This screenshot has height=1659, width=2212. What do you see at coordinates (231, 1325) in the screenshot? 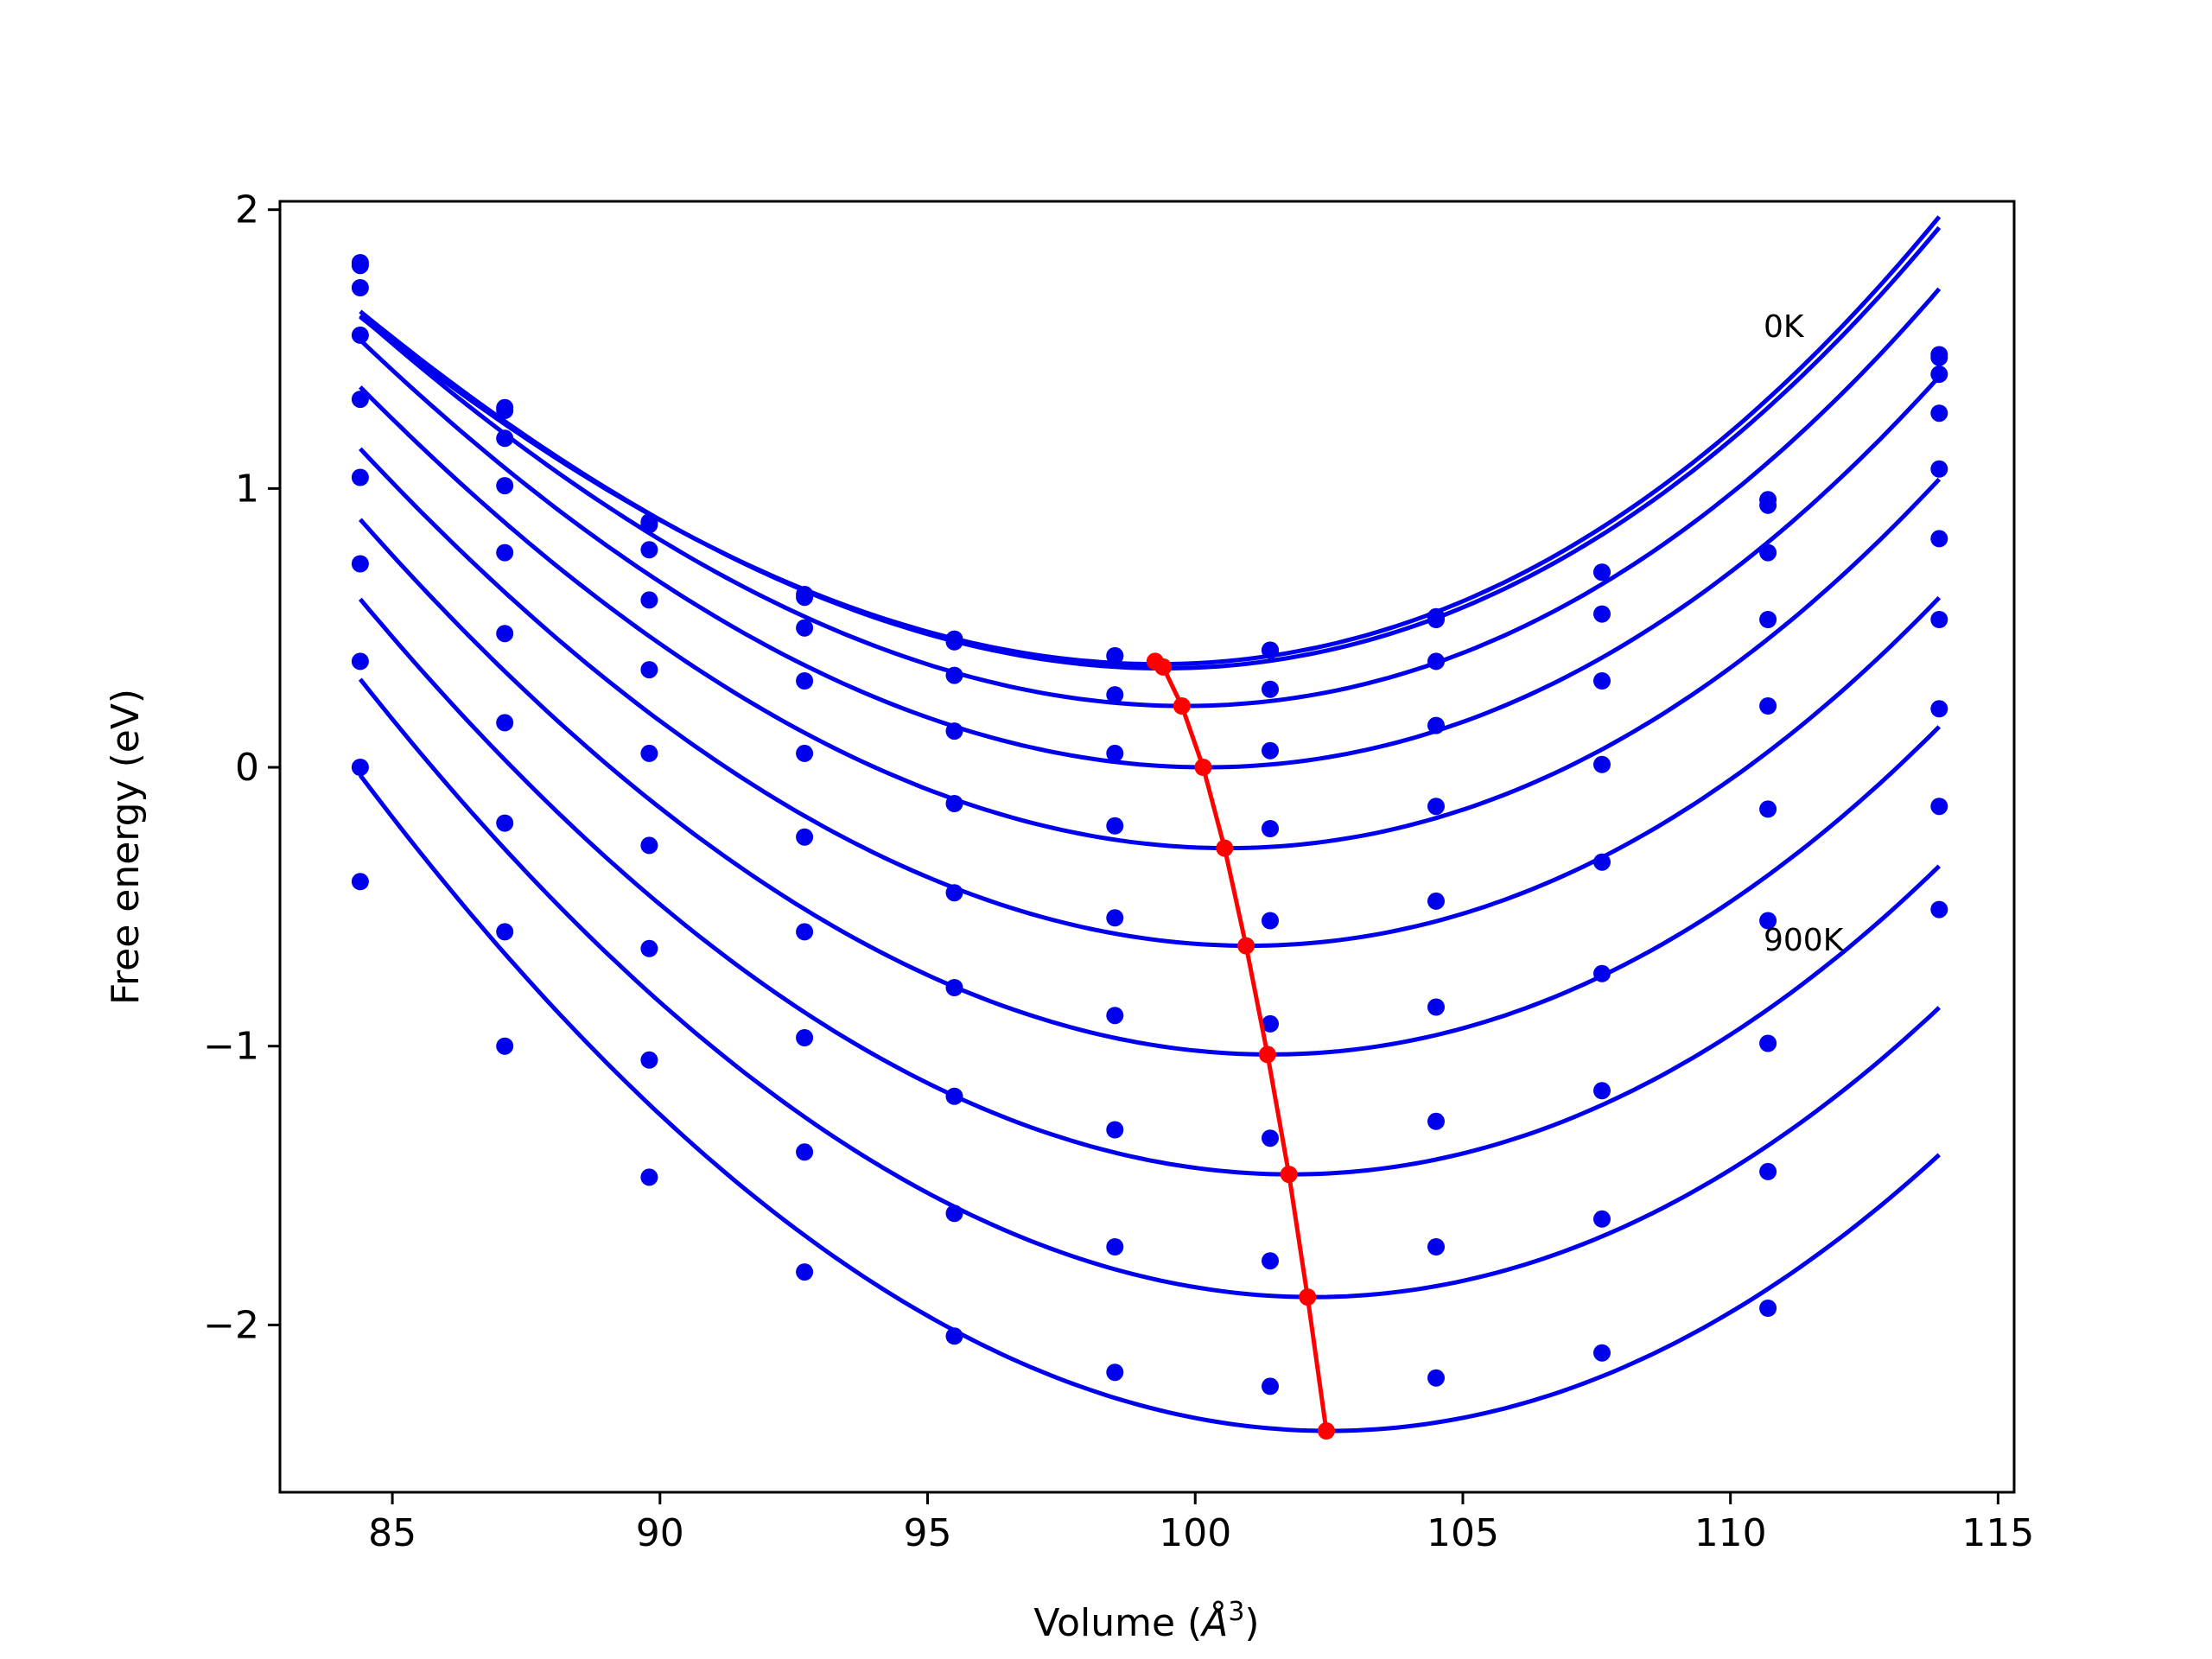
I see `y-tick-label--2: −2` at bounding box center [231, 1325].